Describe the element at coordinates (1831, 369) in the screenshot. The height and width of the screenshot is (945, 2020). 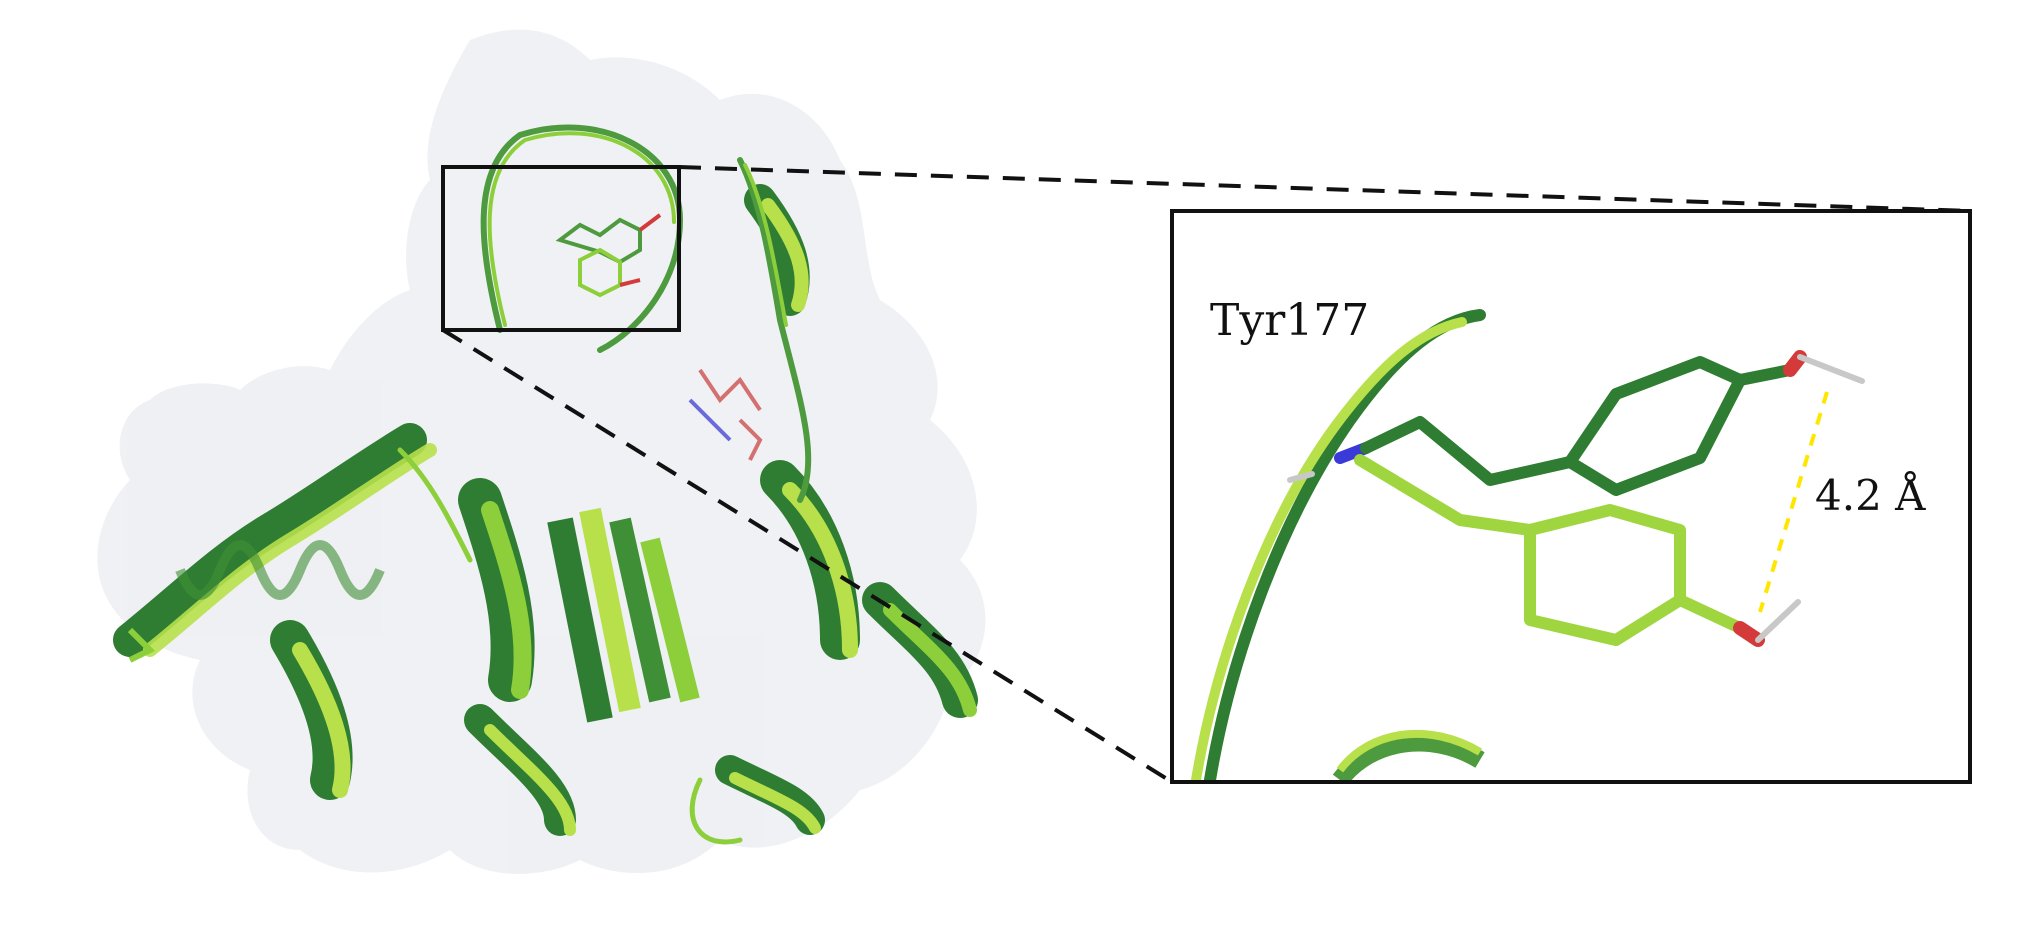
I see `hydrogen-dark` at that location.